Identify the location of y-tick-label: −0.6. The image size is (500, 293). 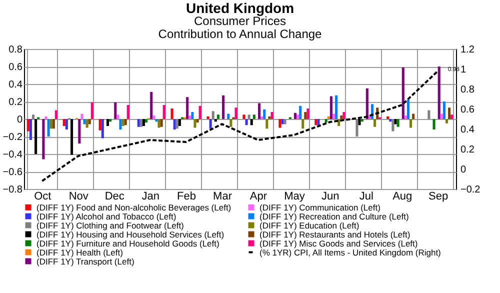
(12, 172).